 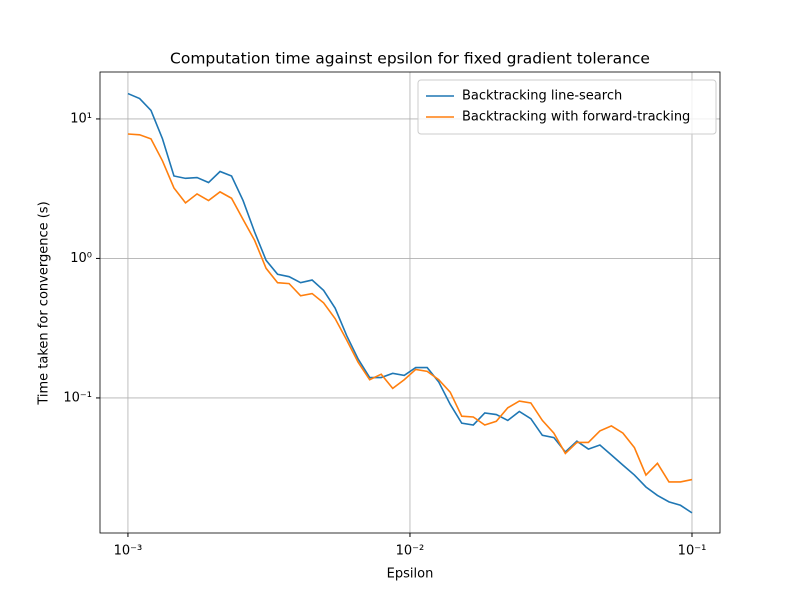 What do you see at coordinates (410, 574) in the screenshot?
I see `x-axis-label: Epsilon` at bounding box center [410, 574].